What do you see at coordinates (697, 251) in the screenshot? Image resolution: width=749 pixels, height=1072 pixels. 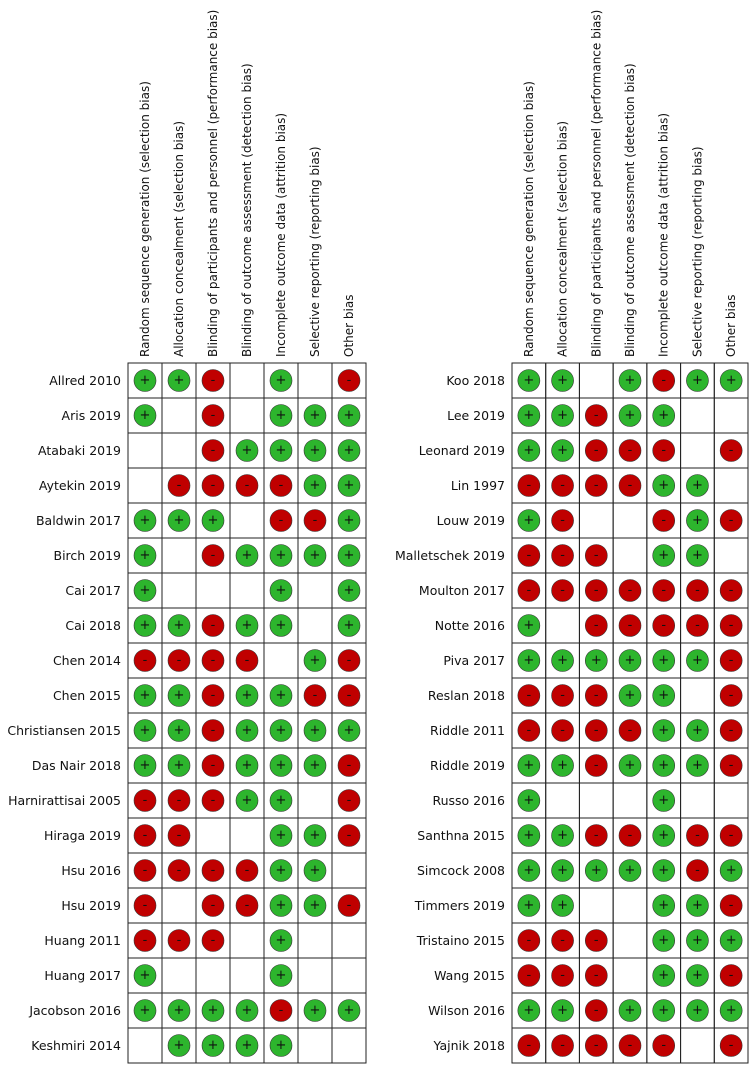 I see `domain-header: Selective reporting (reporting bias)` at bounding box center [697, 251].